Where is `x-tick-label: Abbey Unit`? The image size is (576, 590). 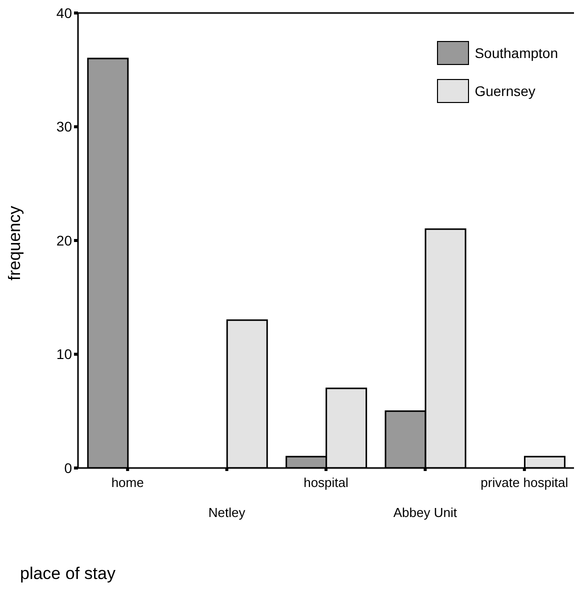
x-tick-label: Abbey Unit is located at coordinates (425, 512).